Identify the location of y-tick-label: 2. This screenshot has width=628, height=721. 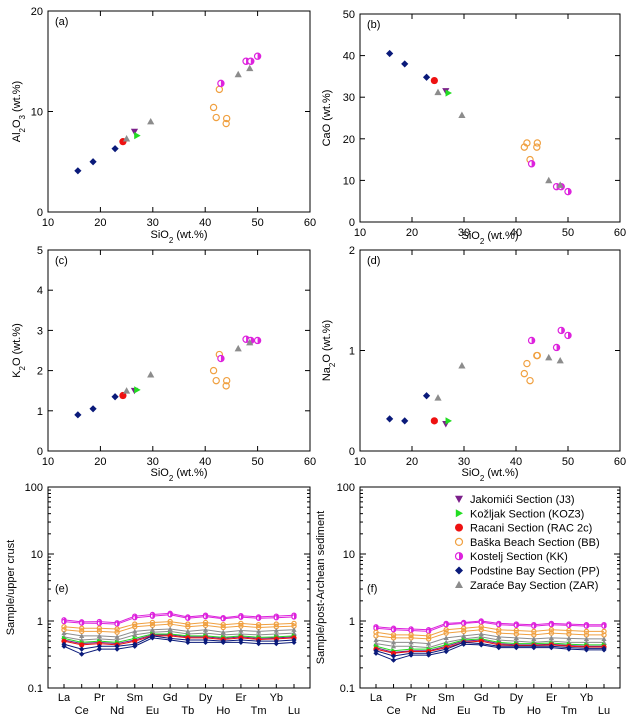
(352, 251).